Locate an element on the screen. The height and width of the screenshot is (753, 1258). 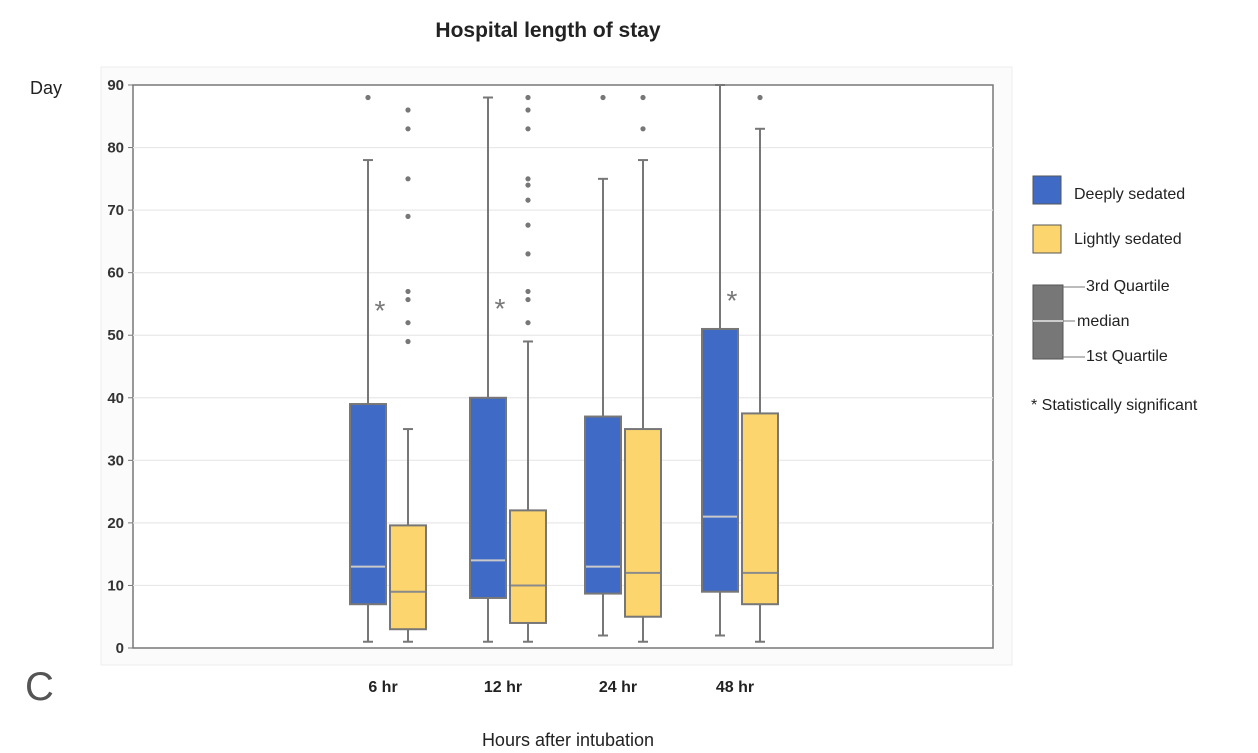
x-tick-label: 48 hr is located at coordinates (735, 687).